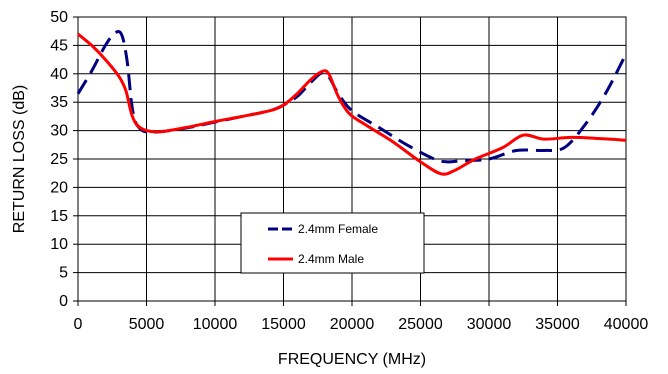 This screenshot has width=668, height=374. What do you see at coordinates (63, 301) in the screenshot?
I see `y-tick-label: 0` at bounding box center [63, 301].